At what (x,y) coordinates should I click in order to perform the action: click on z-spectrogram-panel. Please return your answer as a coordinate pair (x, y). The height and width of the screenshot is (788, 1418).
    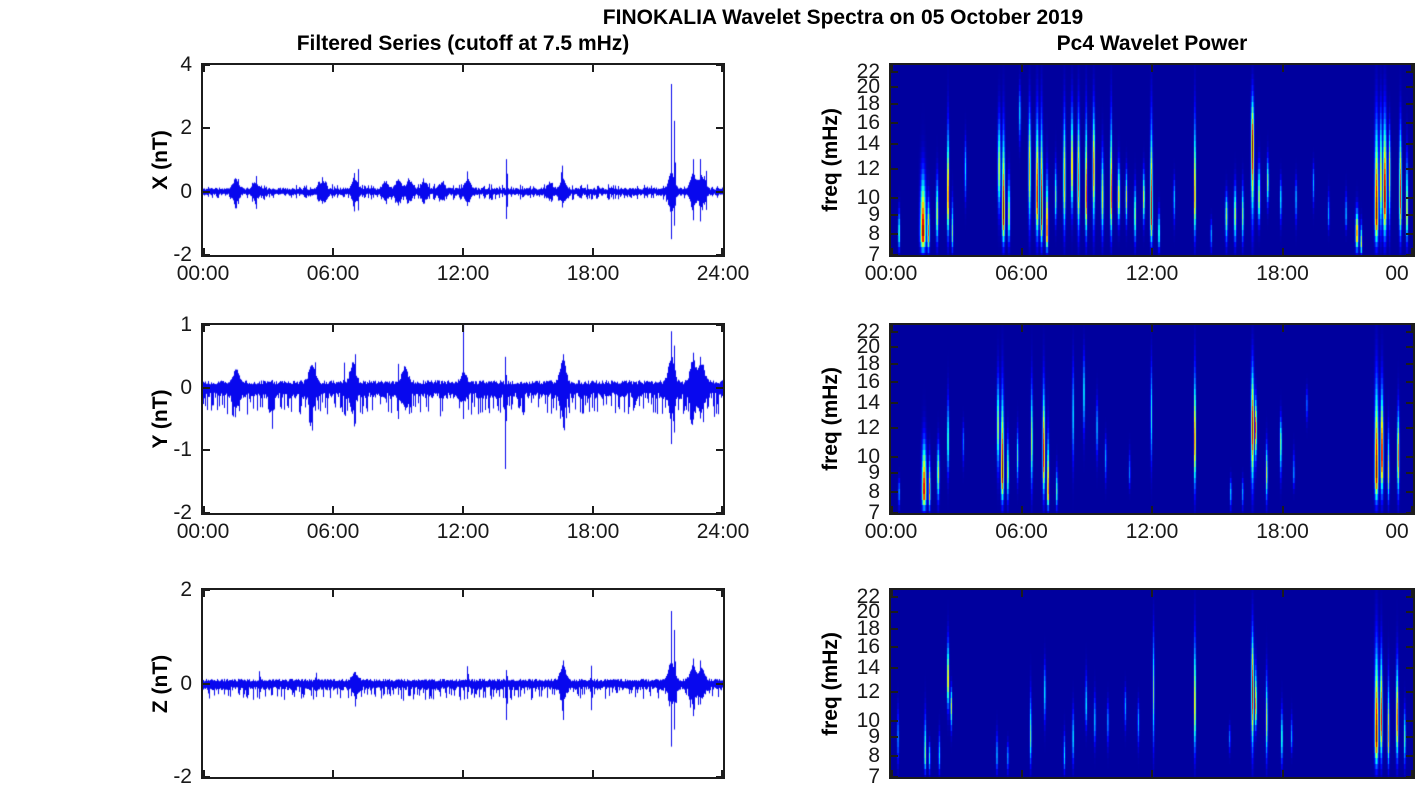
    Looking at the image, I should click on (1152, 683).